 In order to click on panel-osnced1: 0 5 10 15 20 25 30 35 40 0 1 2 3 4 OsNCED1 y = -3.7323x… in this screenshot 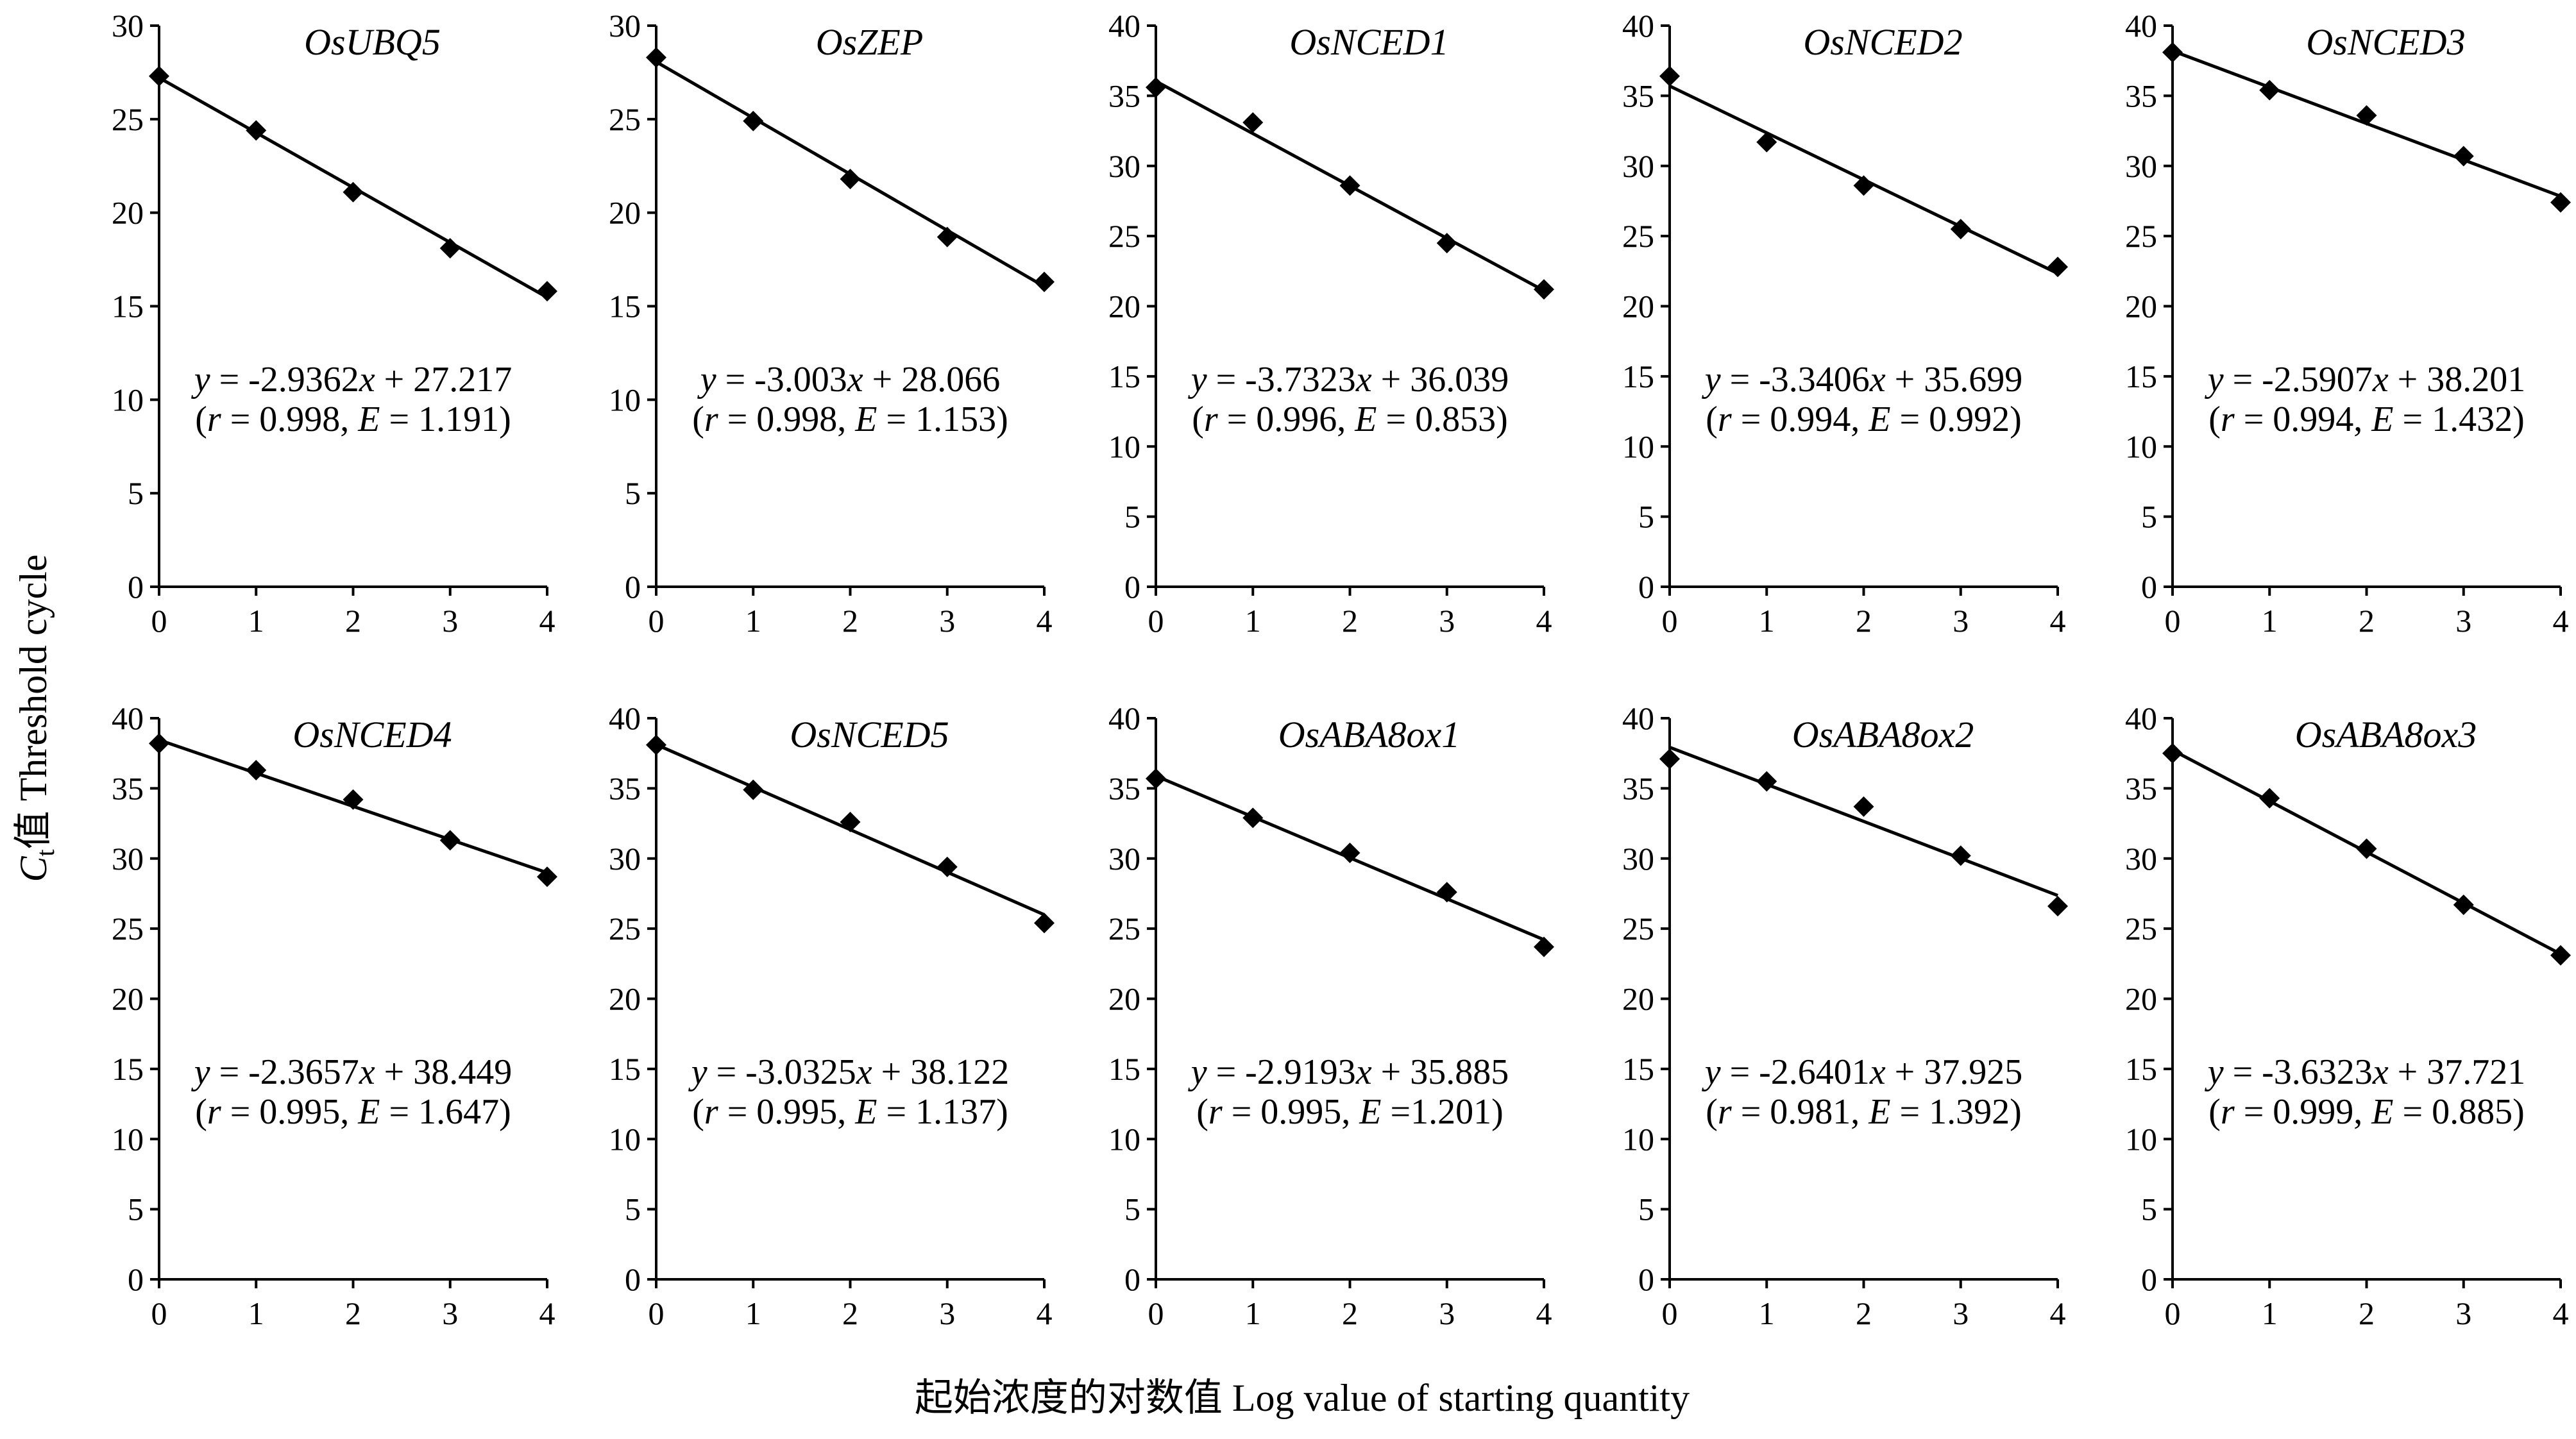, I will do `click(1331, 323)`.